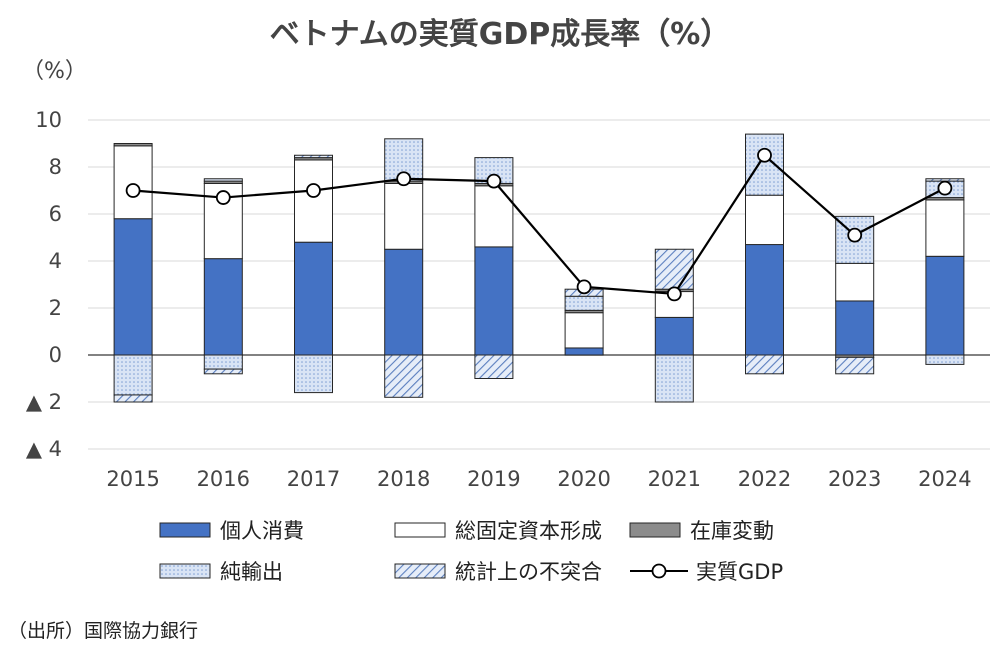 The height and width of the screenshot is (667, 1000). Describe the element at coordinates (313, 201) in the screenshot. I see `bar-investment-2017` at that location.